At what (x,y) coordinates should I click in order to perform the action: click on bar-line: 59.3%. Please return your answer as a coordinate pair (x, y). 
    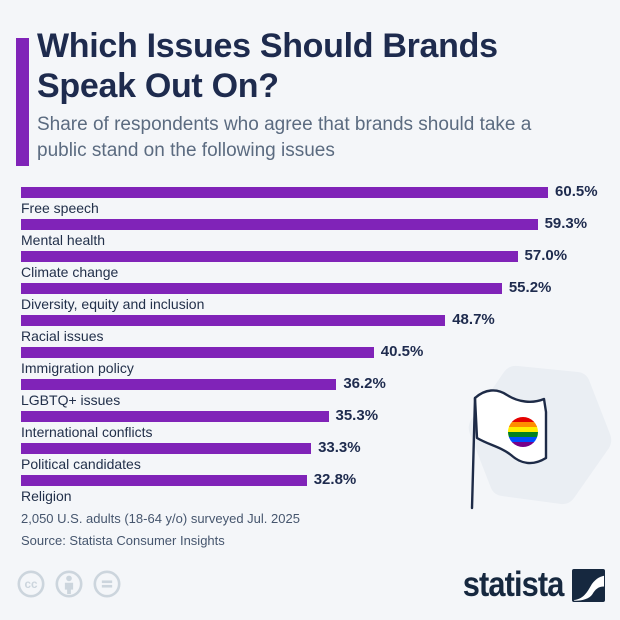
    Looking at the image, I should click on (315, 223).